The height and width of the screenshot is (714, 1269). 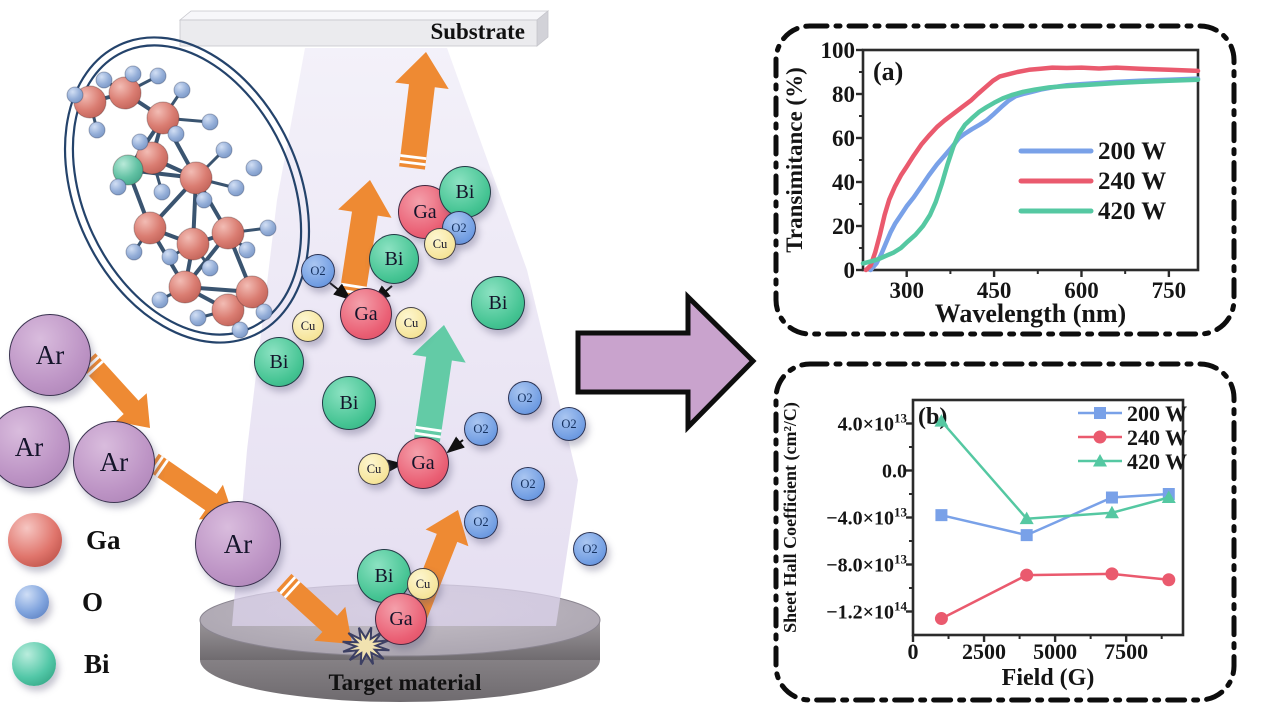 I want to click on panel-label: (a), so click(x=888, y=71).